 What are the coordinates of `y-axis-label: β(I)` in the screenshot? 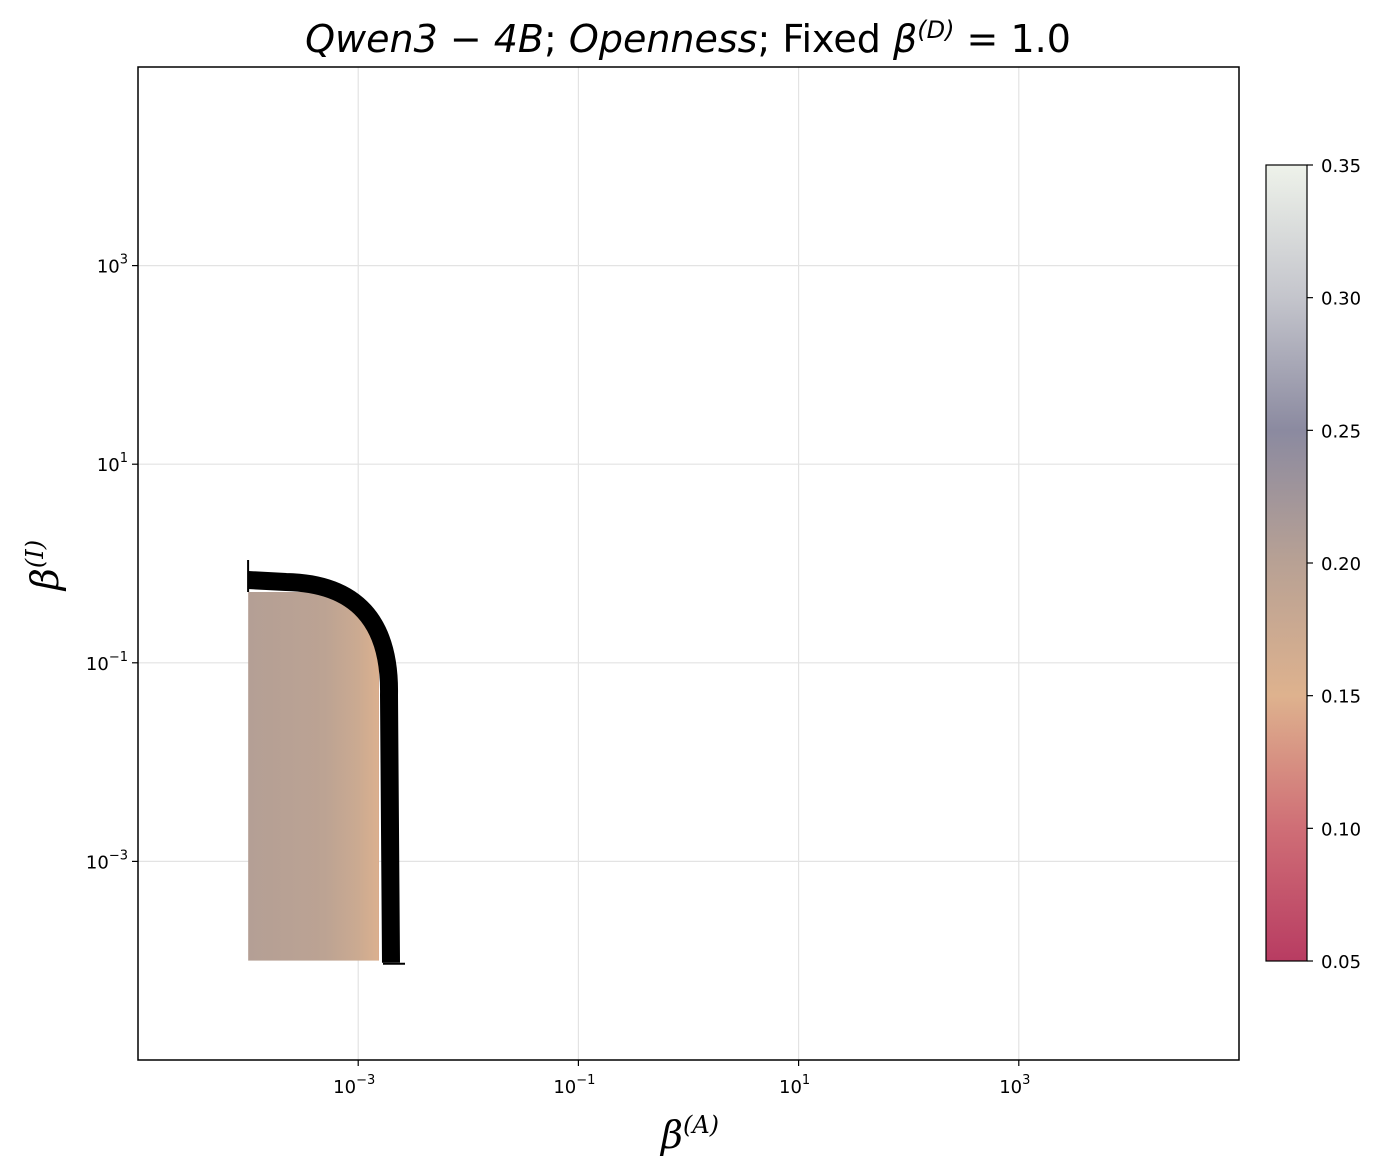 It's located at (44, 566).